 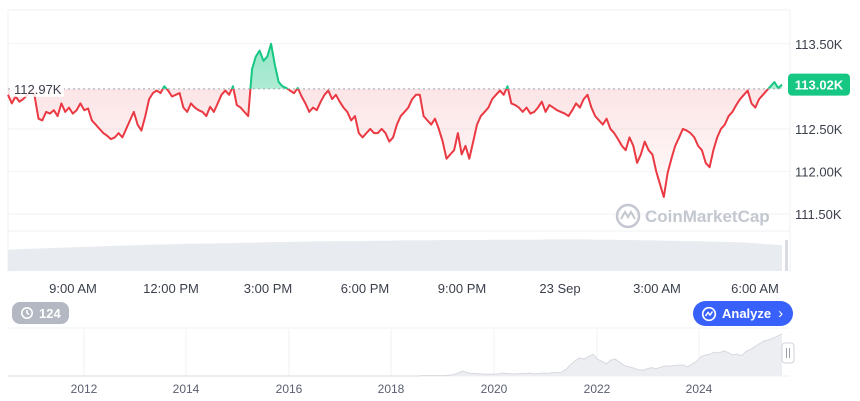 What do you see at coordinates (657, 288) in the screenshot?
I see `x-tick-label: 3:00 AM` at bounding box center [657, 288].